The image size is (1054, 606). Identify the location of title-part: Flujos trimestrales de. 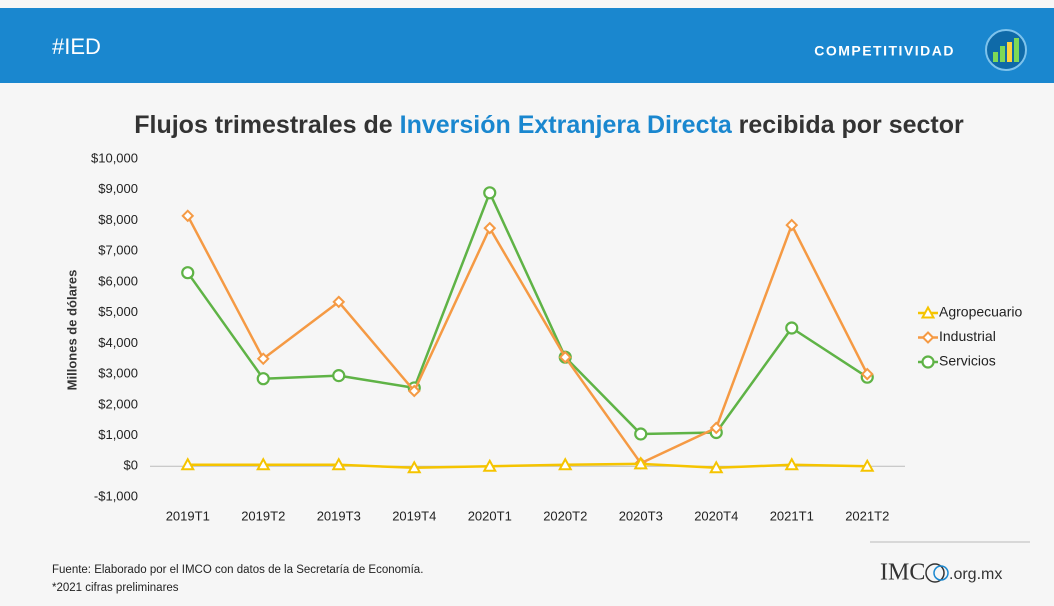
(266, 125).